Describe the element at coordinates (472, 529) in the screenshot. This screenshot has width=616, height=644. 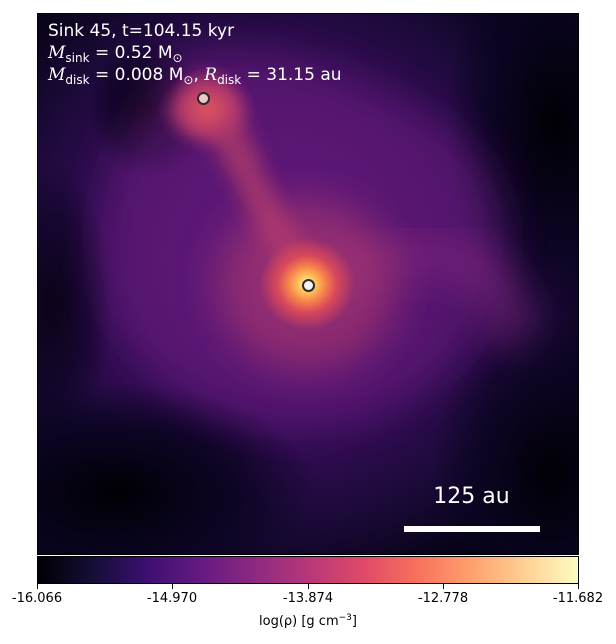
I see `scalebar` at that location.